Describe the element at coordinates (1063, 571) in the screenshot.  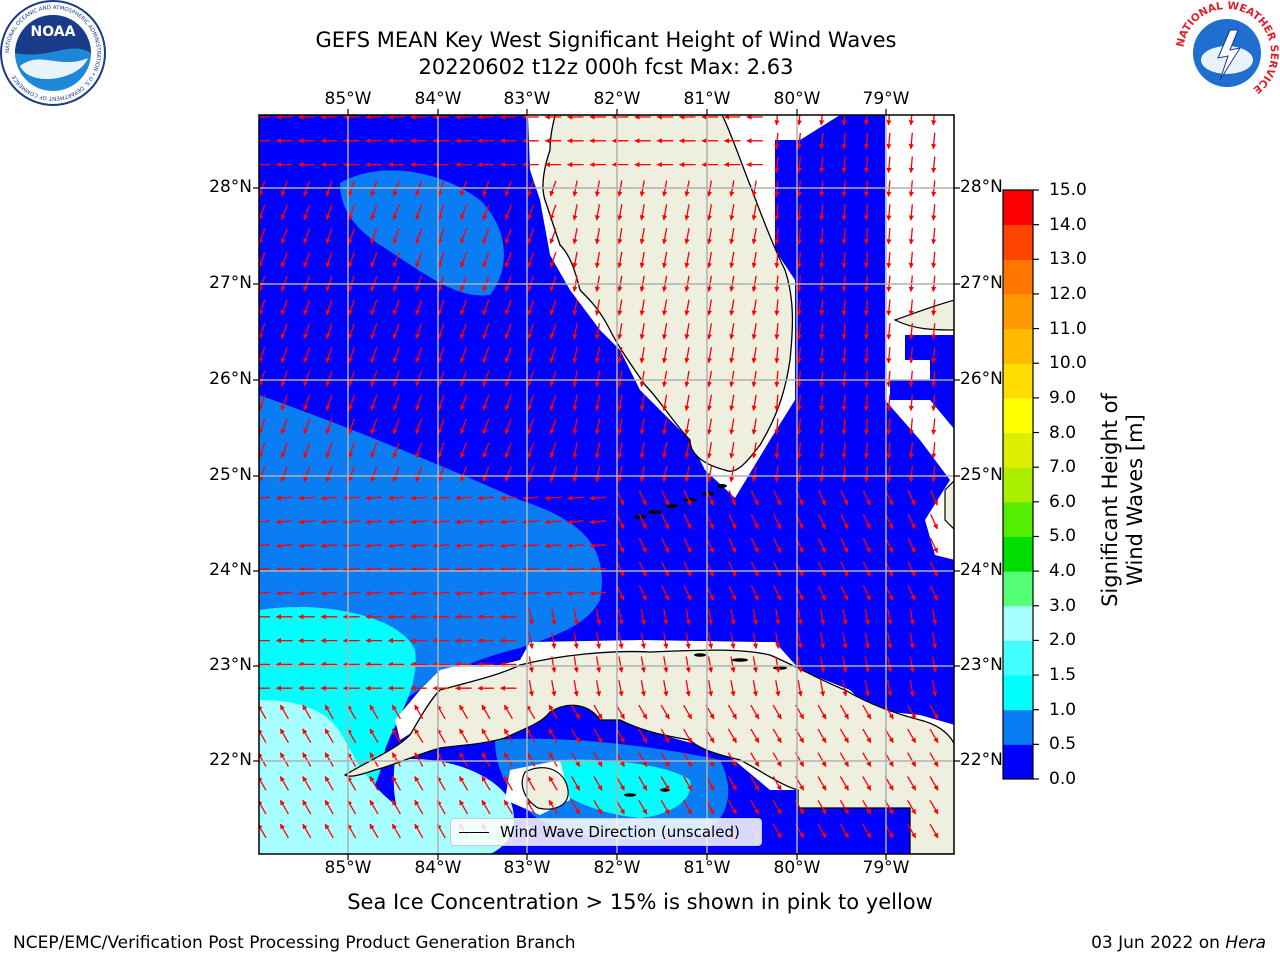
I see `colorbar-tick-label: 4.0` at that location.